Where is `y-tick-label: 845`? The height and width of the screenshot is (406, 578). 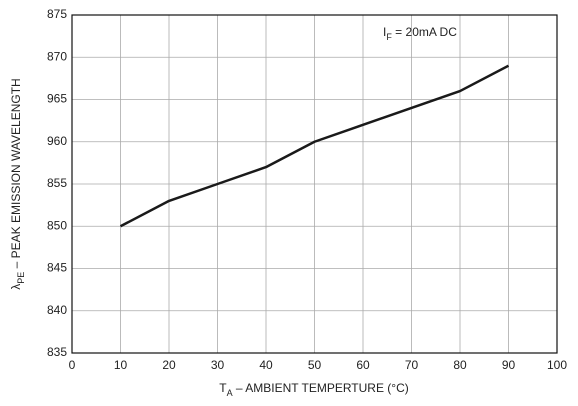
y-tick-label: 845 is located at coordinates (57, 268).